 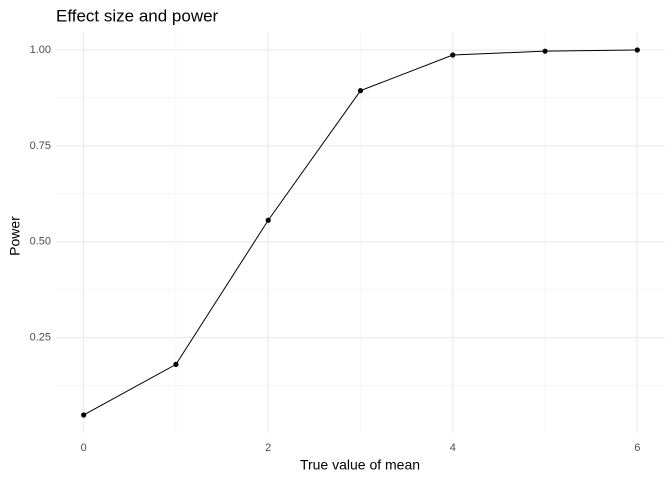 What do you see at coordinates (40, 337) in the screenshot?
I see `y-tick-label: 0.25` at bounding box center [40, 337].